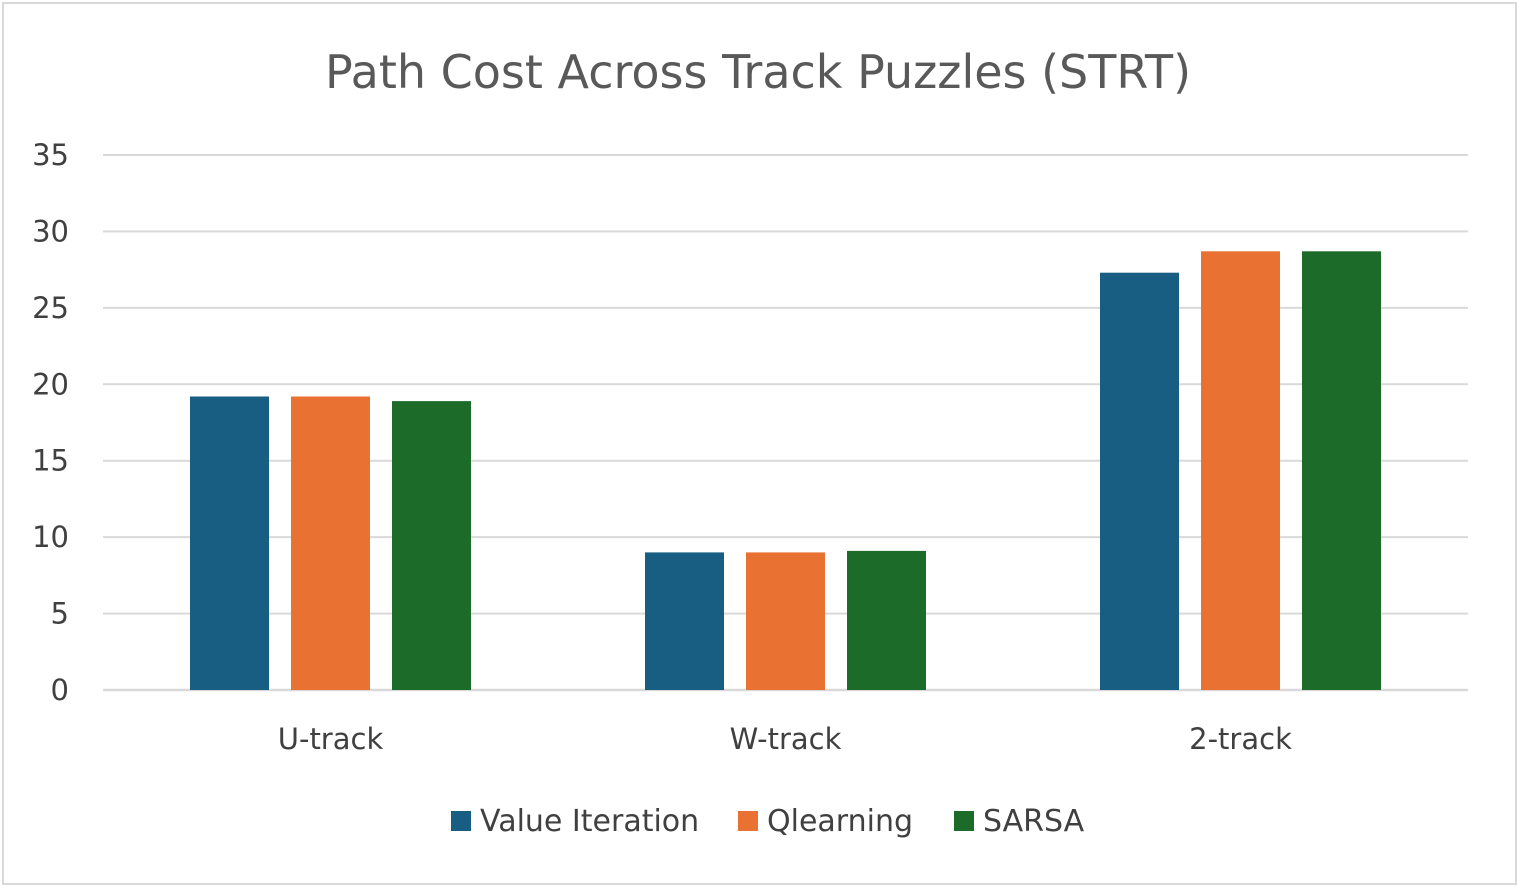 The height and width of the screenshot is (887, 1517). What do you see at coordinates (785, 621) in the screenshot?
I see `bar-w-track-qlearning` at bounding box center [785, 621].